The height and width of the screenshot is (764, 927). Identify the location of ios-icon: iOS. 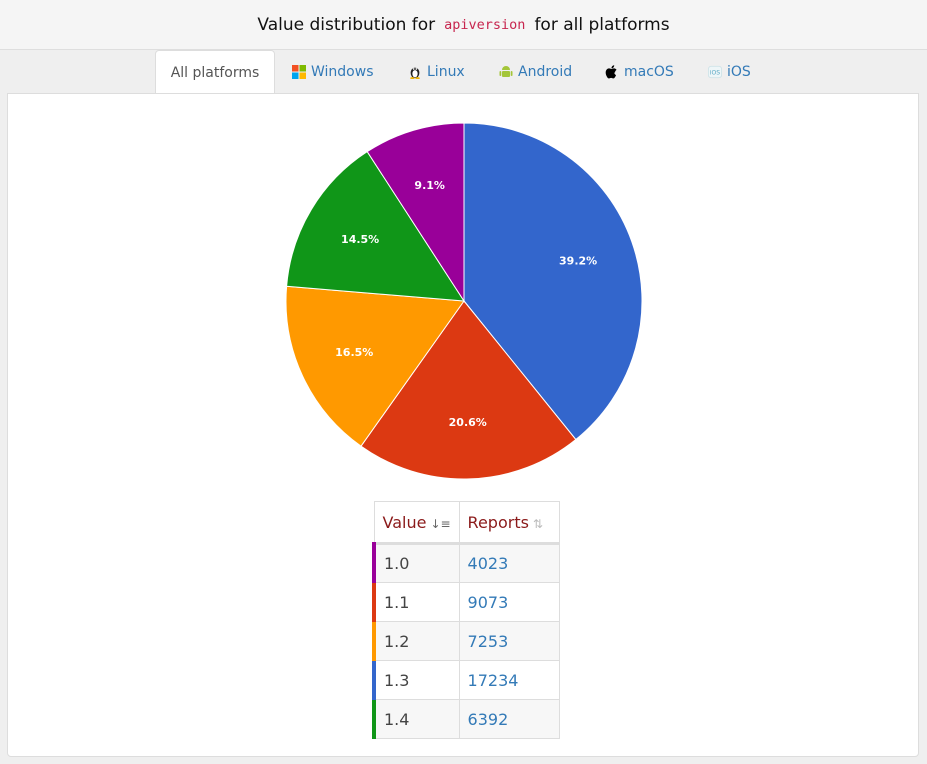
(715, 71).